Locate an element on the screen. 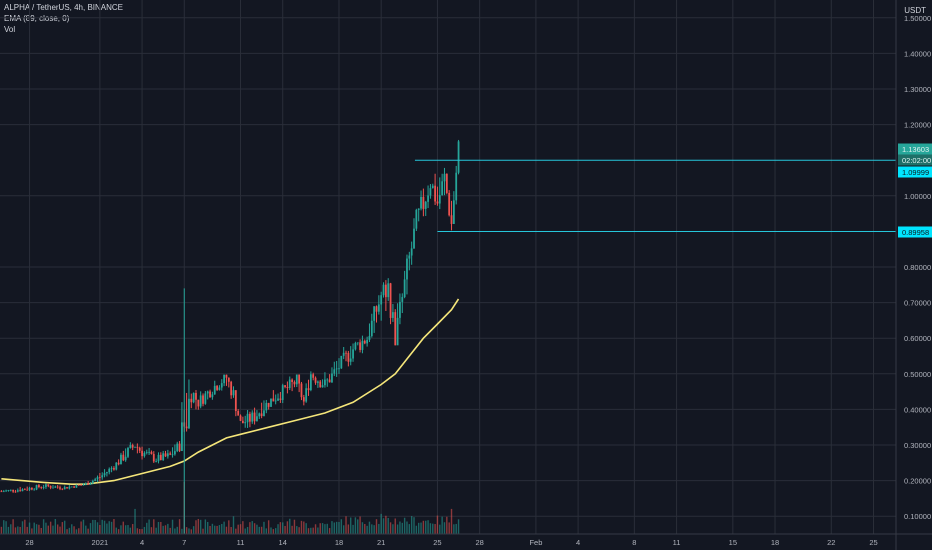 The width and height of the screenshot is (932, 550). x-tick-label: 22 is located at coordinates (831, 542).